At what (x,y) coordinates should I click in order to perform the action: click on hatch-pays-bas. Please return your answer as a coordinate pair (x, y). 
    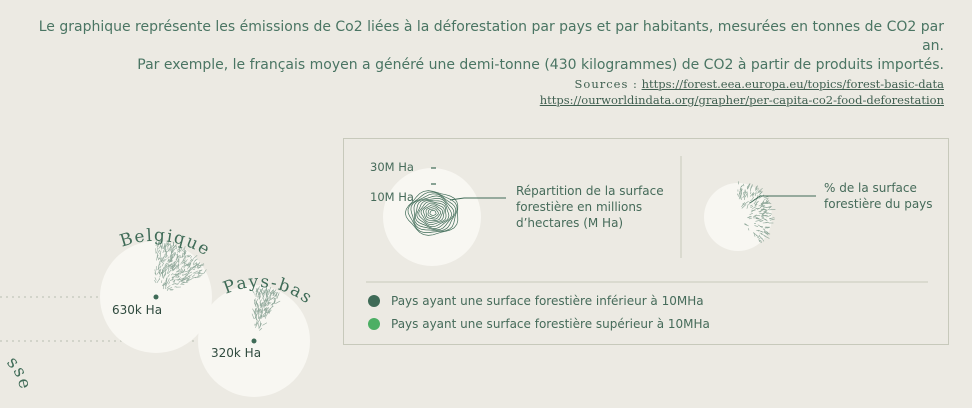
    Looking at the image, I should click on (266, 308).